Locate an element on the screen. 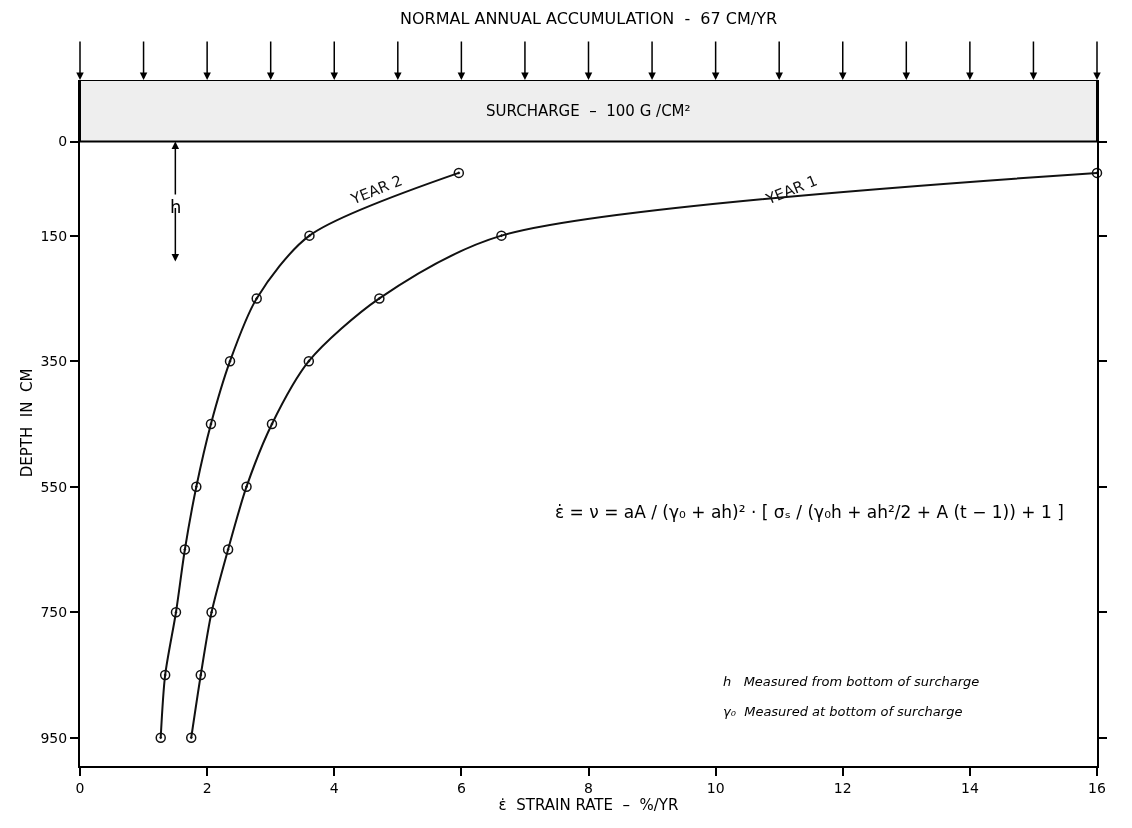 This screenshot has height=828, width=1132. x-tick-label: 16 is located at coordinates (1097, 787).